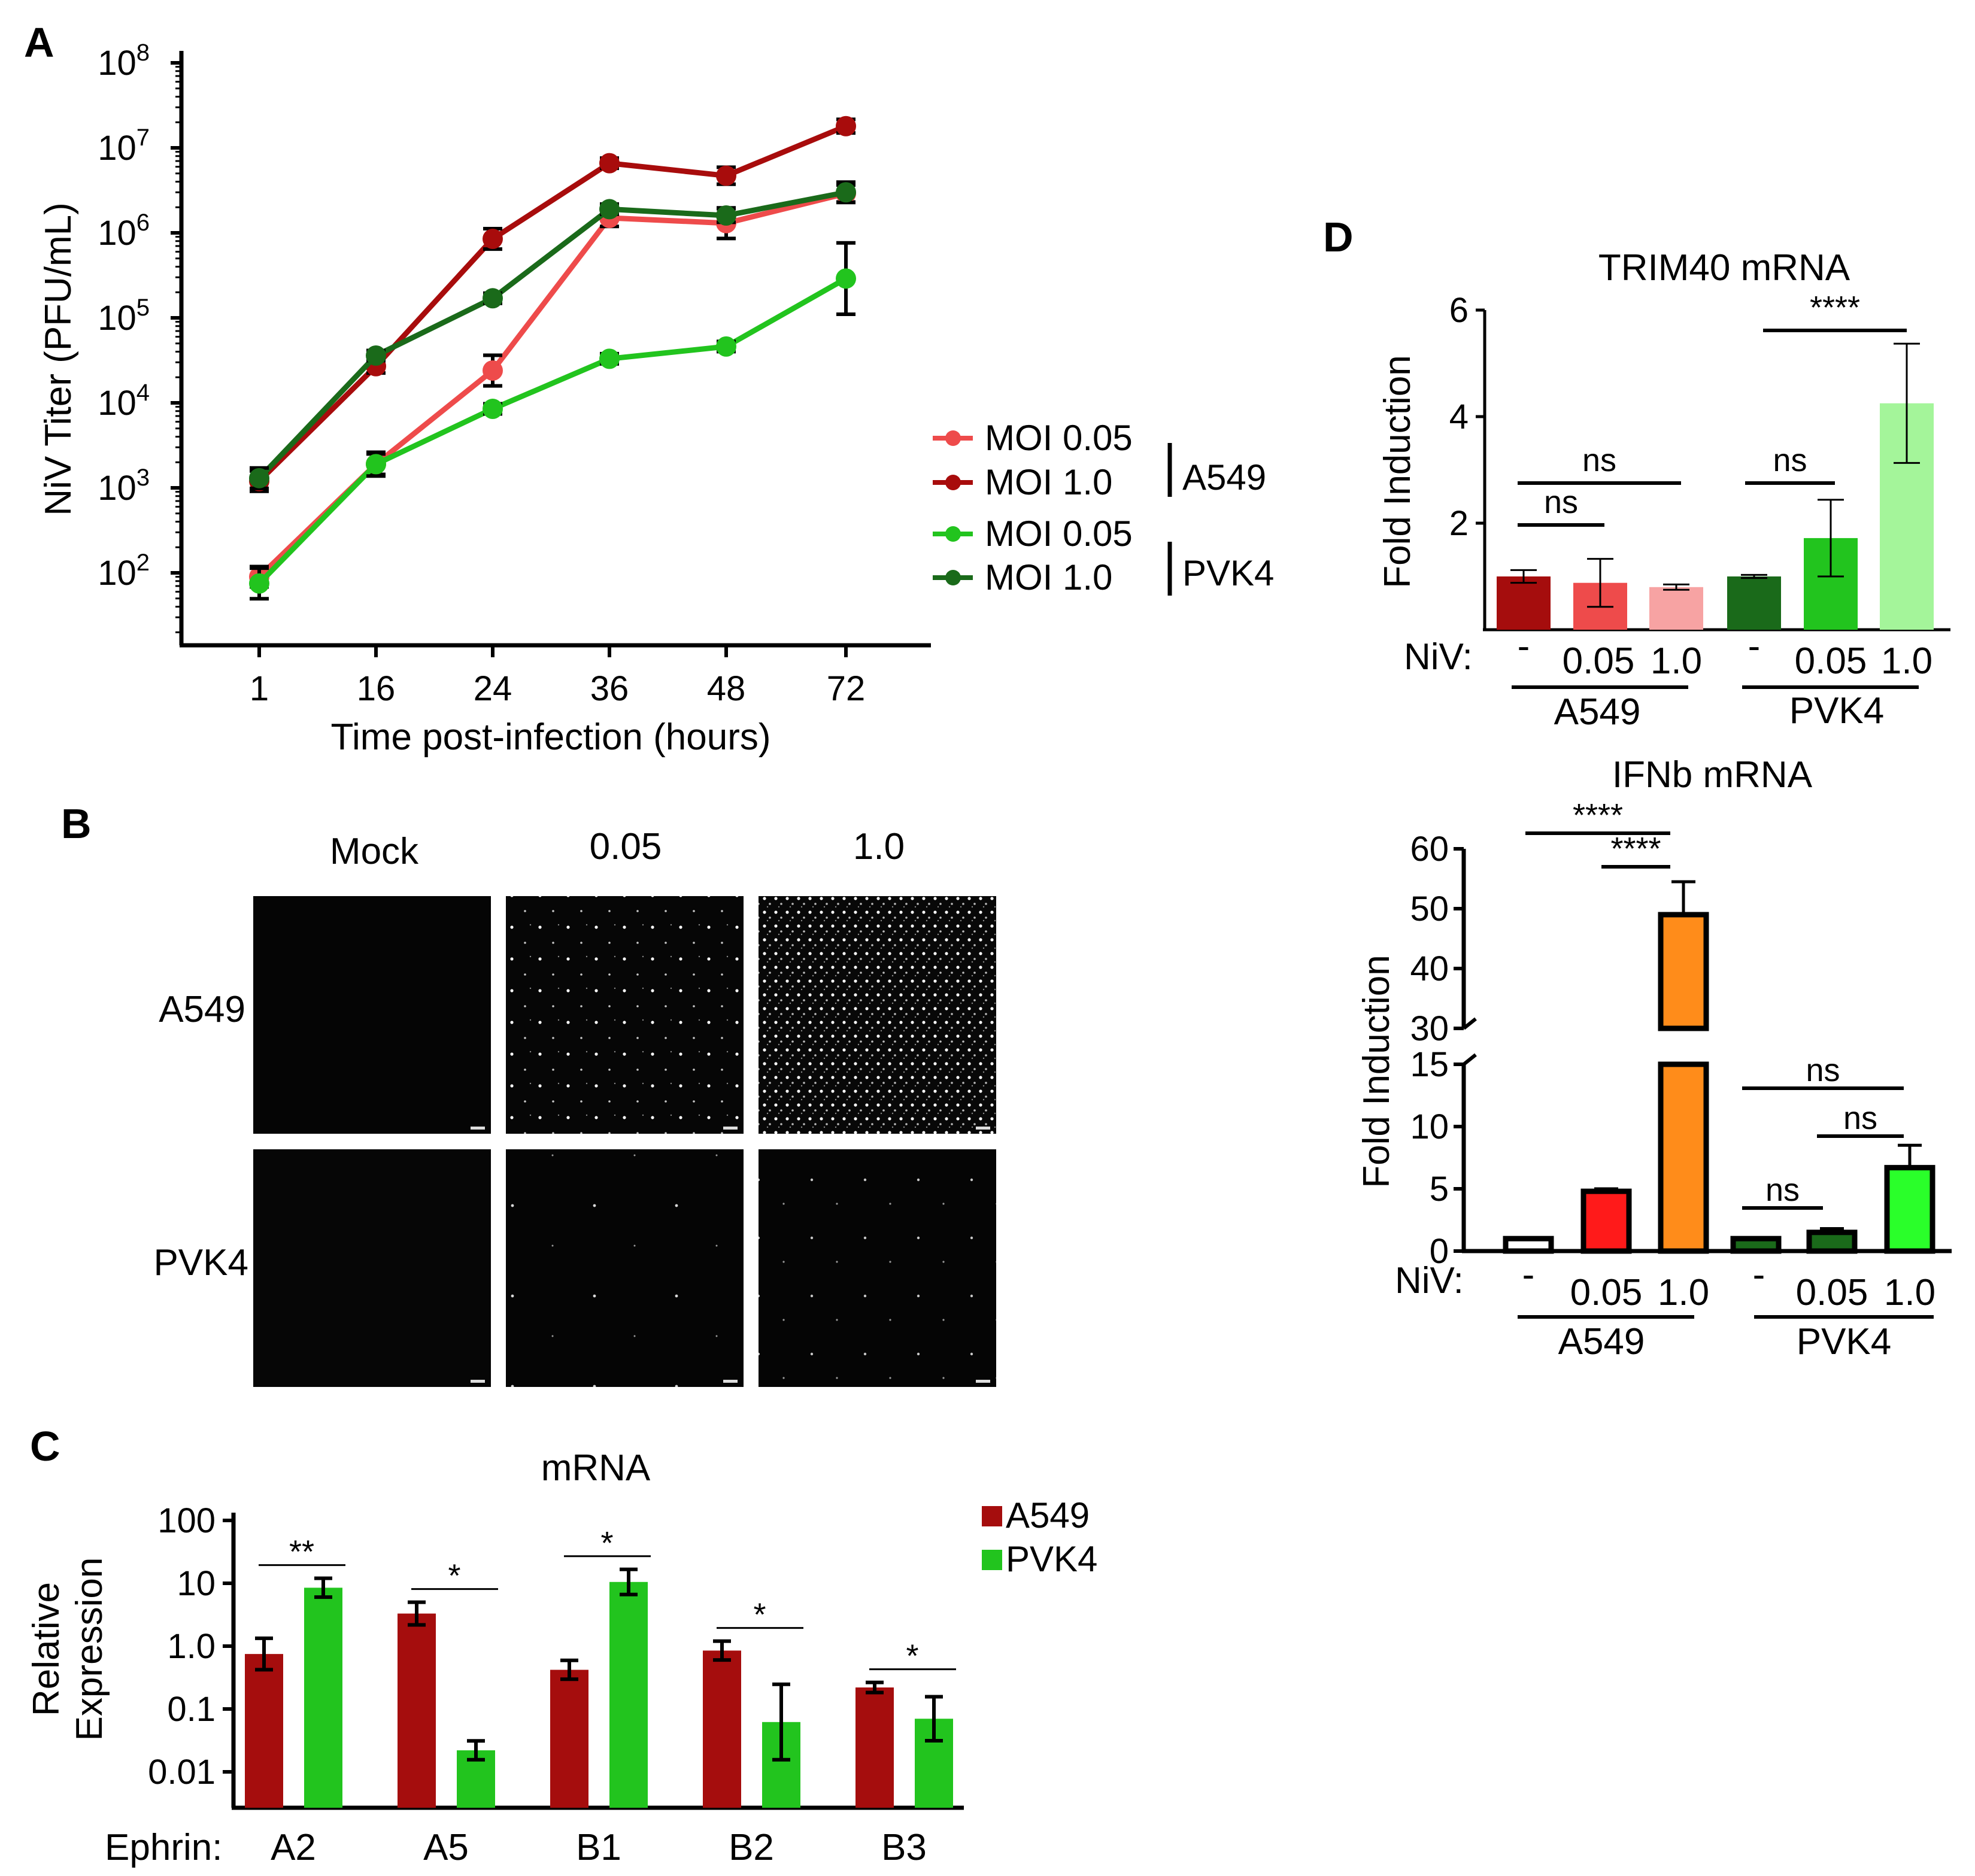 Image resolution: width=1975 pixels, height=1876 pixels. Describe the element at coordinates (1607, 1293) in the screenshot. I see `ifnb-x-label-1: 0.05` at that location.